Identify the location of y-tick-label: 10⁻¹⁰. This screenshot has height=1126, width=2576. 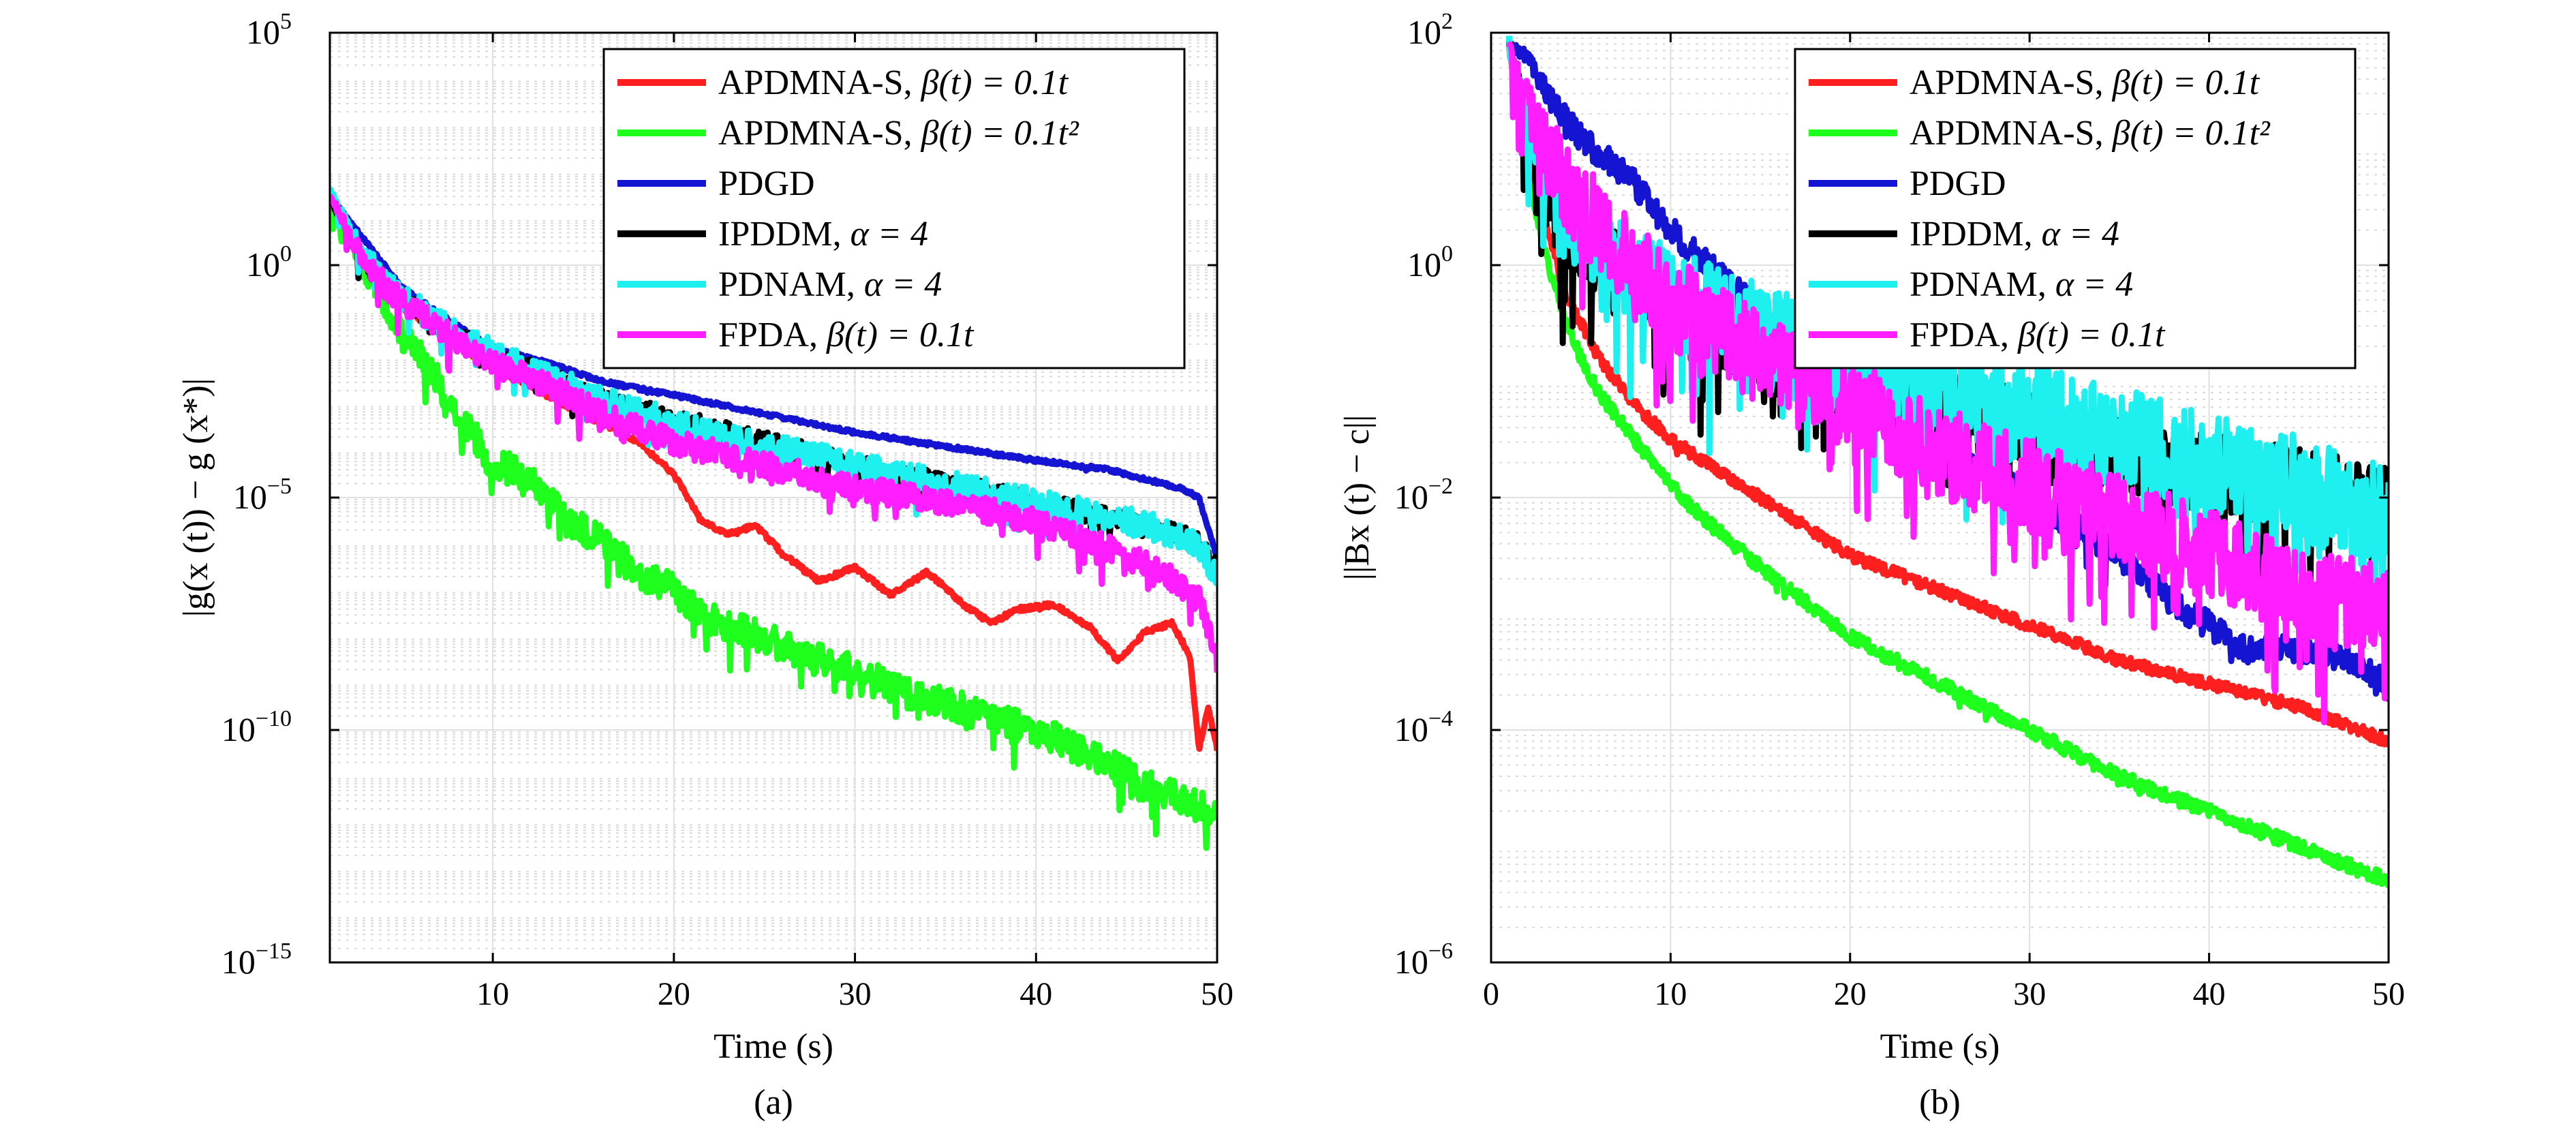
(256, 727).